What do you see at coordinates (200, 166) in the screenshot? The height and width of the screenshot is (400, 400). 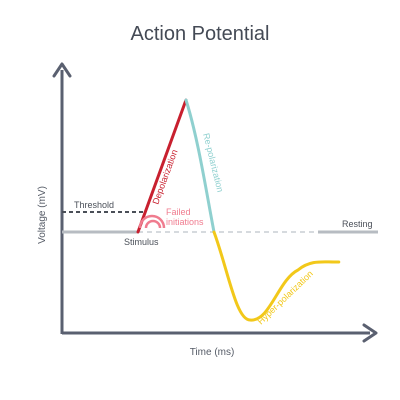 I see `repolarization-curve` at bounding box center [200, 166].